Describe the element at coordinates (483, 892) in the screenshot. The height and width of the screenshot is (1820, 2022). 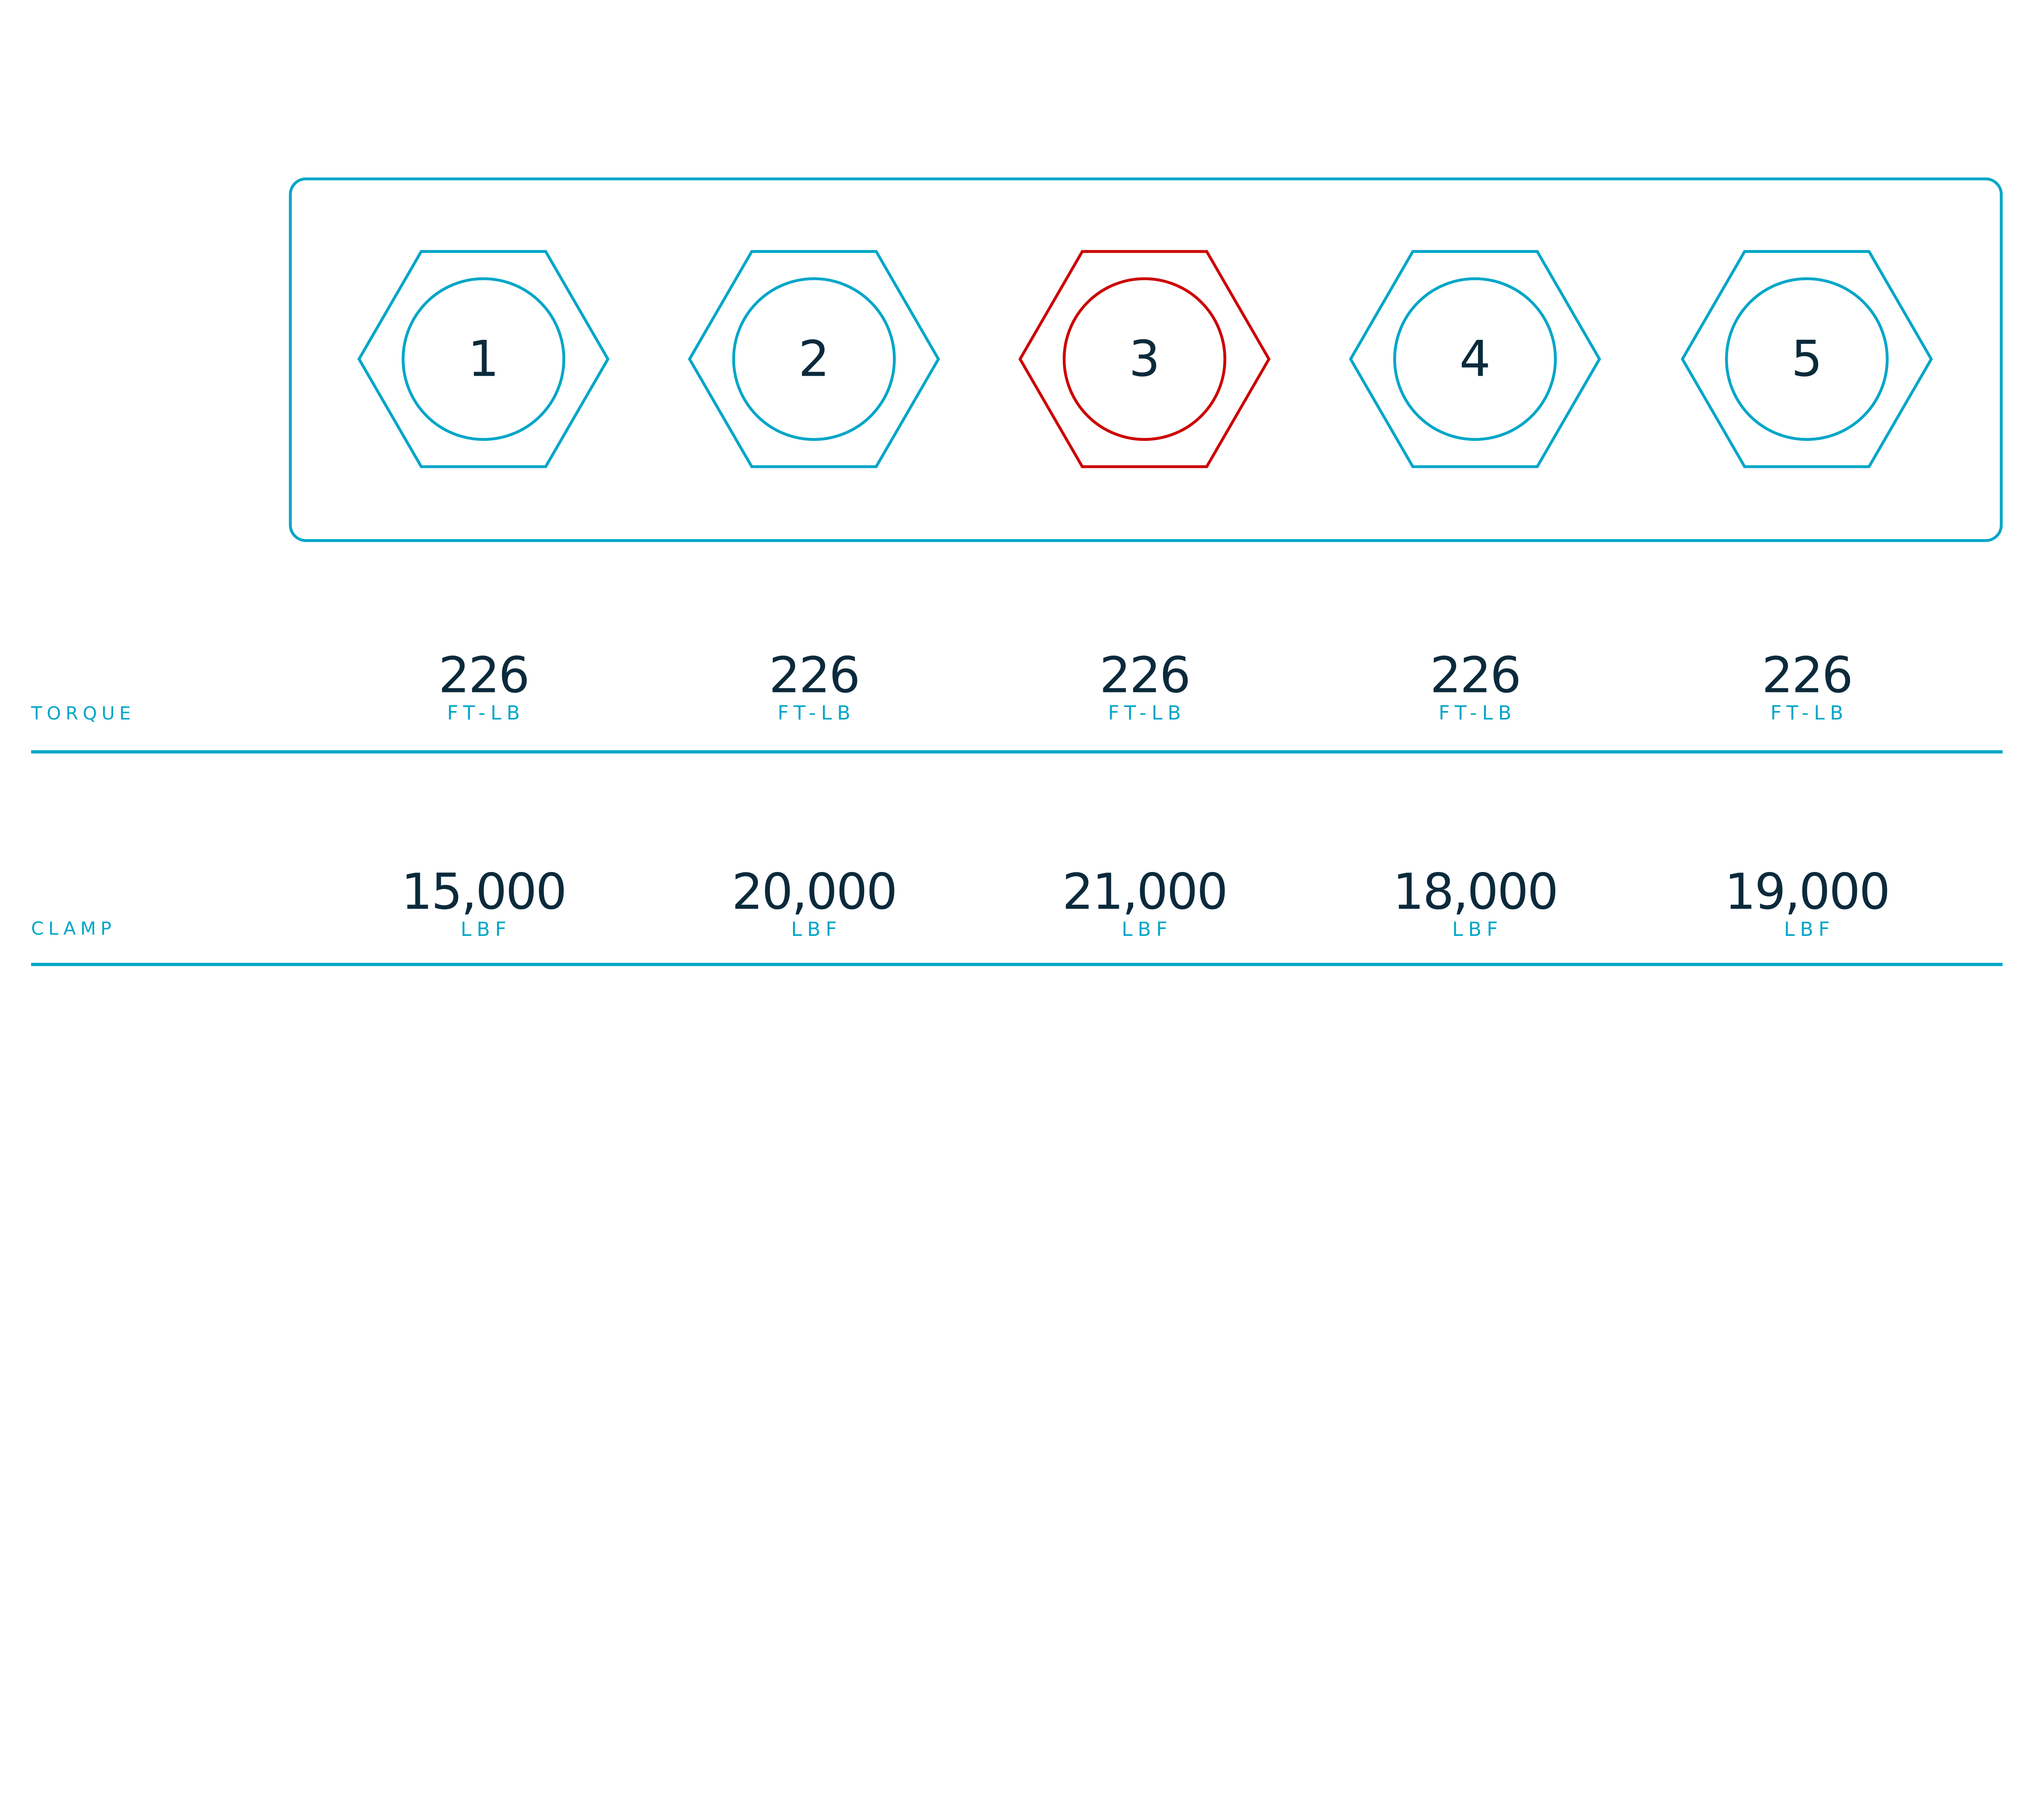
I see `clamp-value: 15,000` at that location.